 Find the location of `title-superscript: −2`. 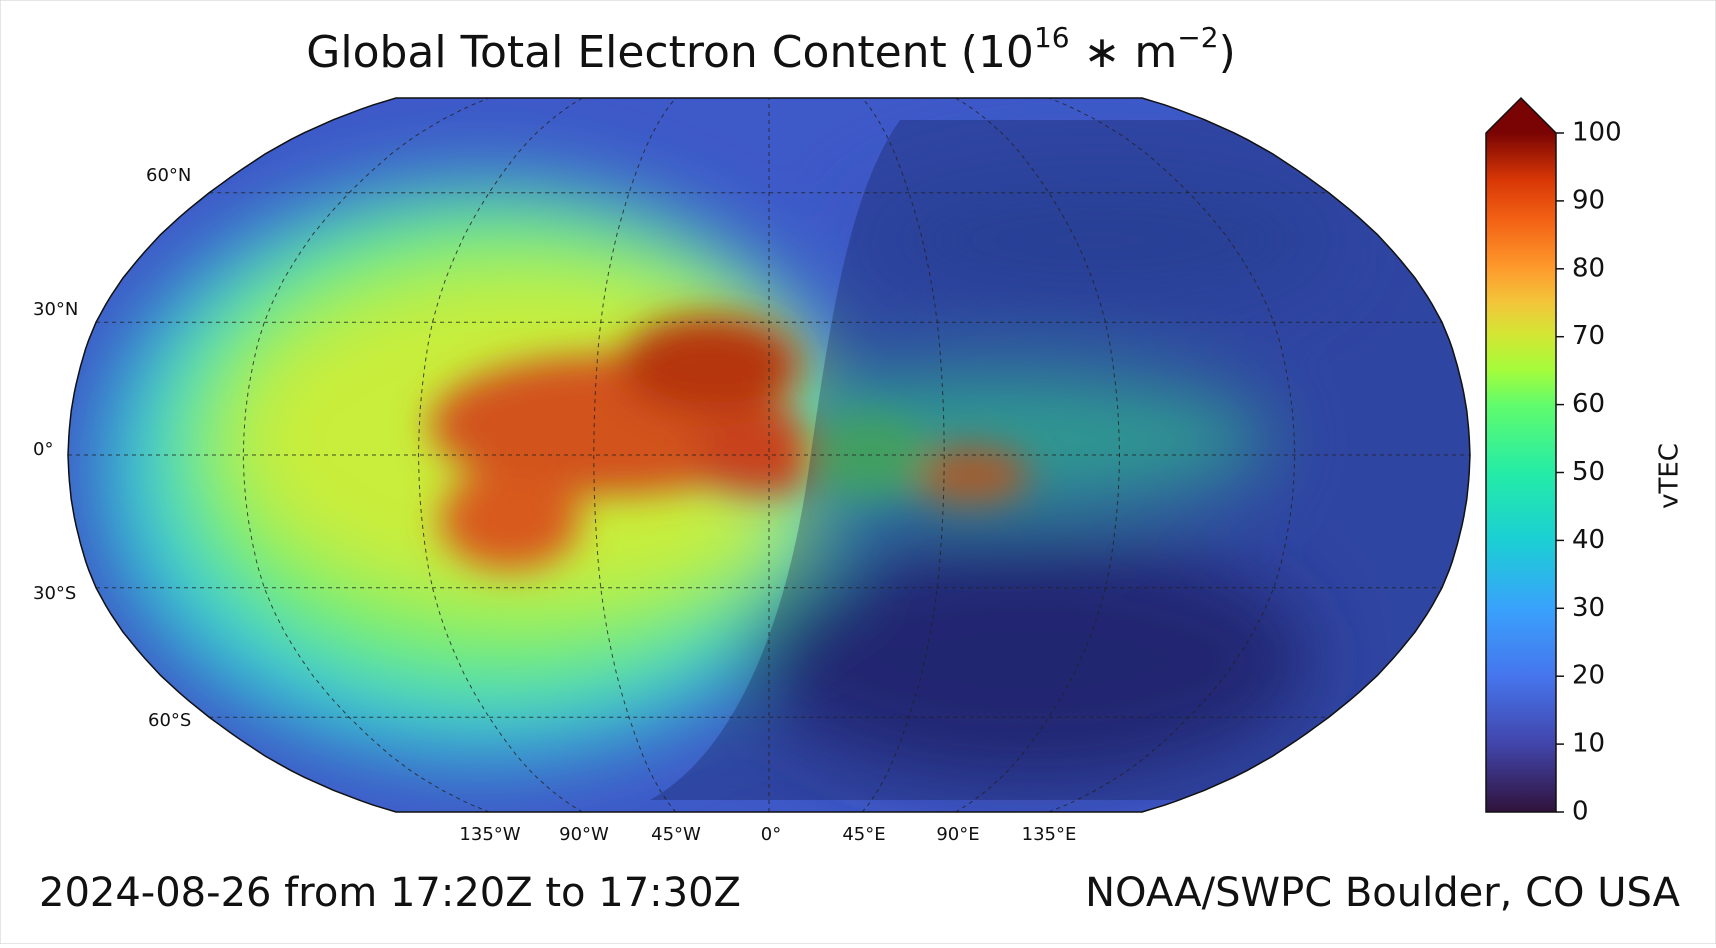

title-superscript: −2 is located at coordinates (1197, 37).